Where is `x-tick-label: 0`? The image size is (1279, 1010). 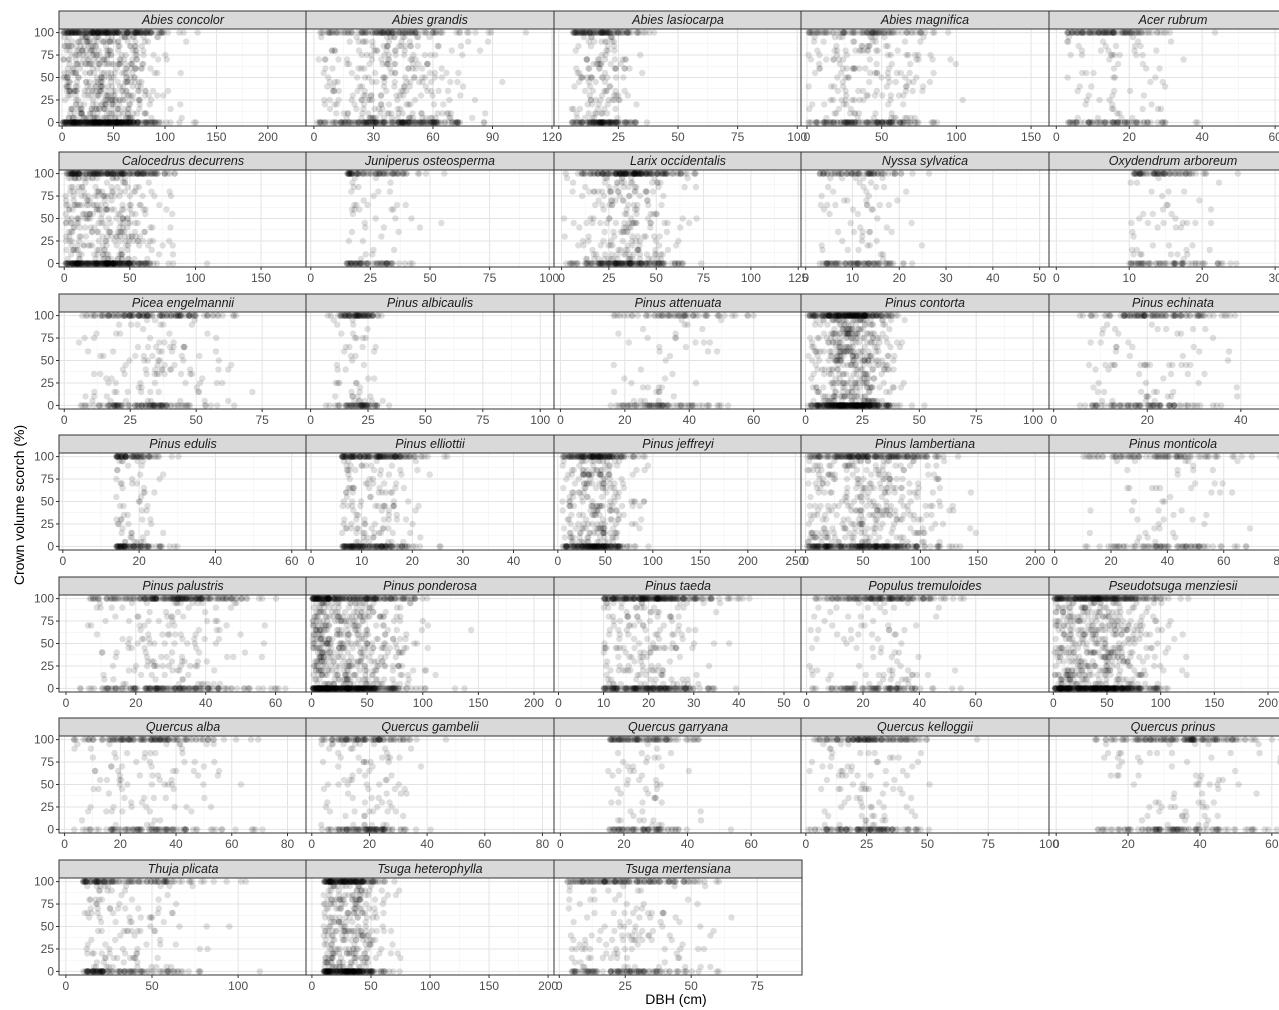
x-tick-label: 0 is located at coordinates (805, 278).